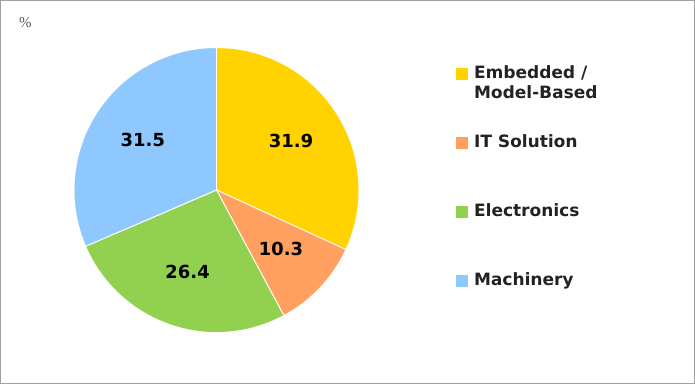 The image size is (695, 384). Describe the element at coordinates (142, 141) in the screenshot. I see `data-label: 31.5` at that location.